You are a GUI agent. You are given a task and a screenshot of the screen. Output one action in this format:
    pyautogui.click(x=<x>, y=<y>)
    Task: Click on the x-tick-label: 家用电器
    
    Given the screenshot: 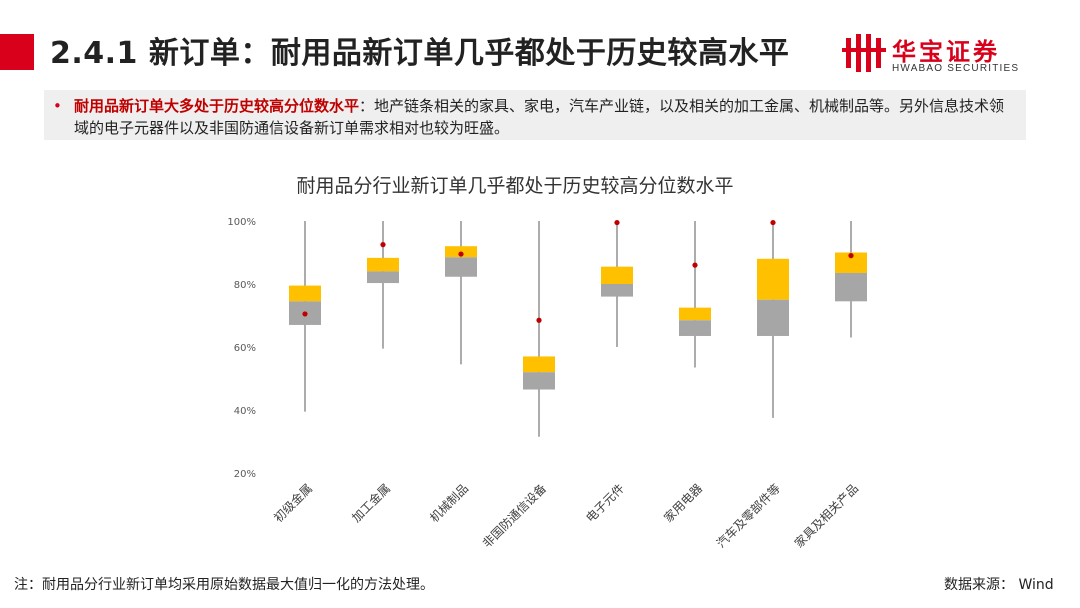 What is the action you would take?
    pyautogui.click(x=683, y=503)
    